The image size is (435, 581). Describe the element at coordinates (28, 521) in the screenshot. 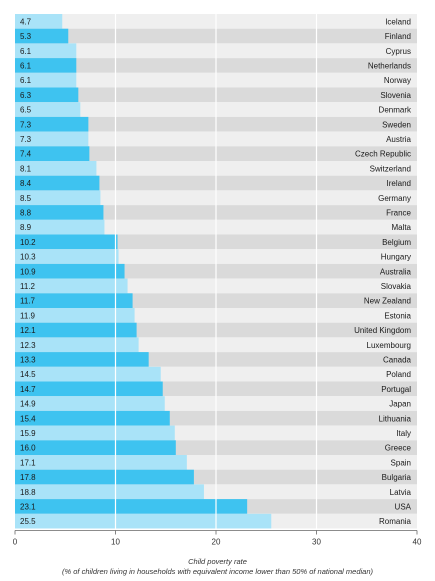

I see `value-label: 25.5` at that location.